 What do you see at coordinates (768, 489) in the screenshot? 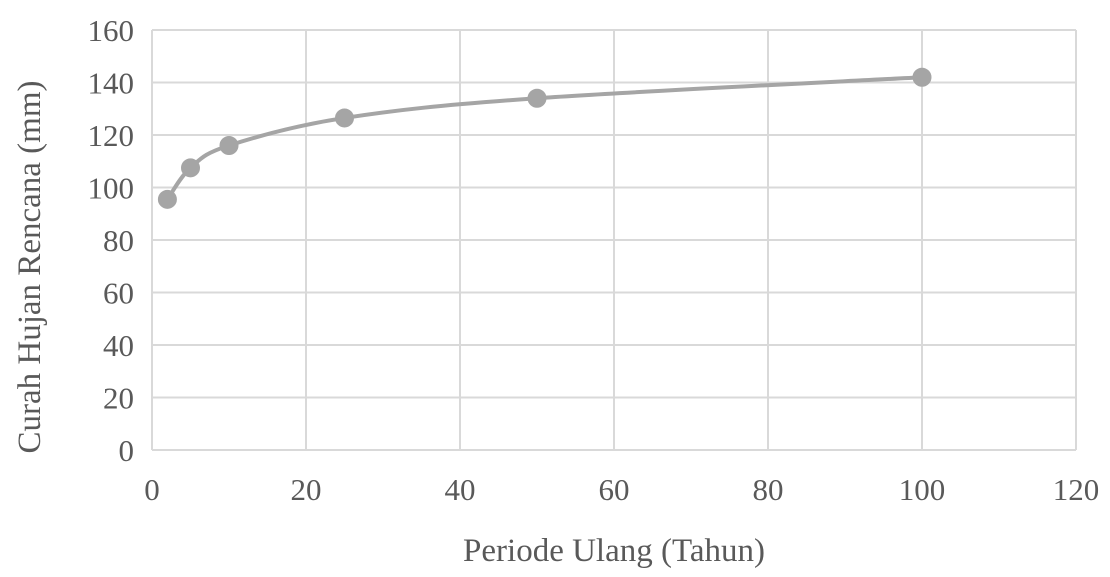
I see `x-tick-label: 80` at bounding box center [768, 489].